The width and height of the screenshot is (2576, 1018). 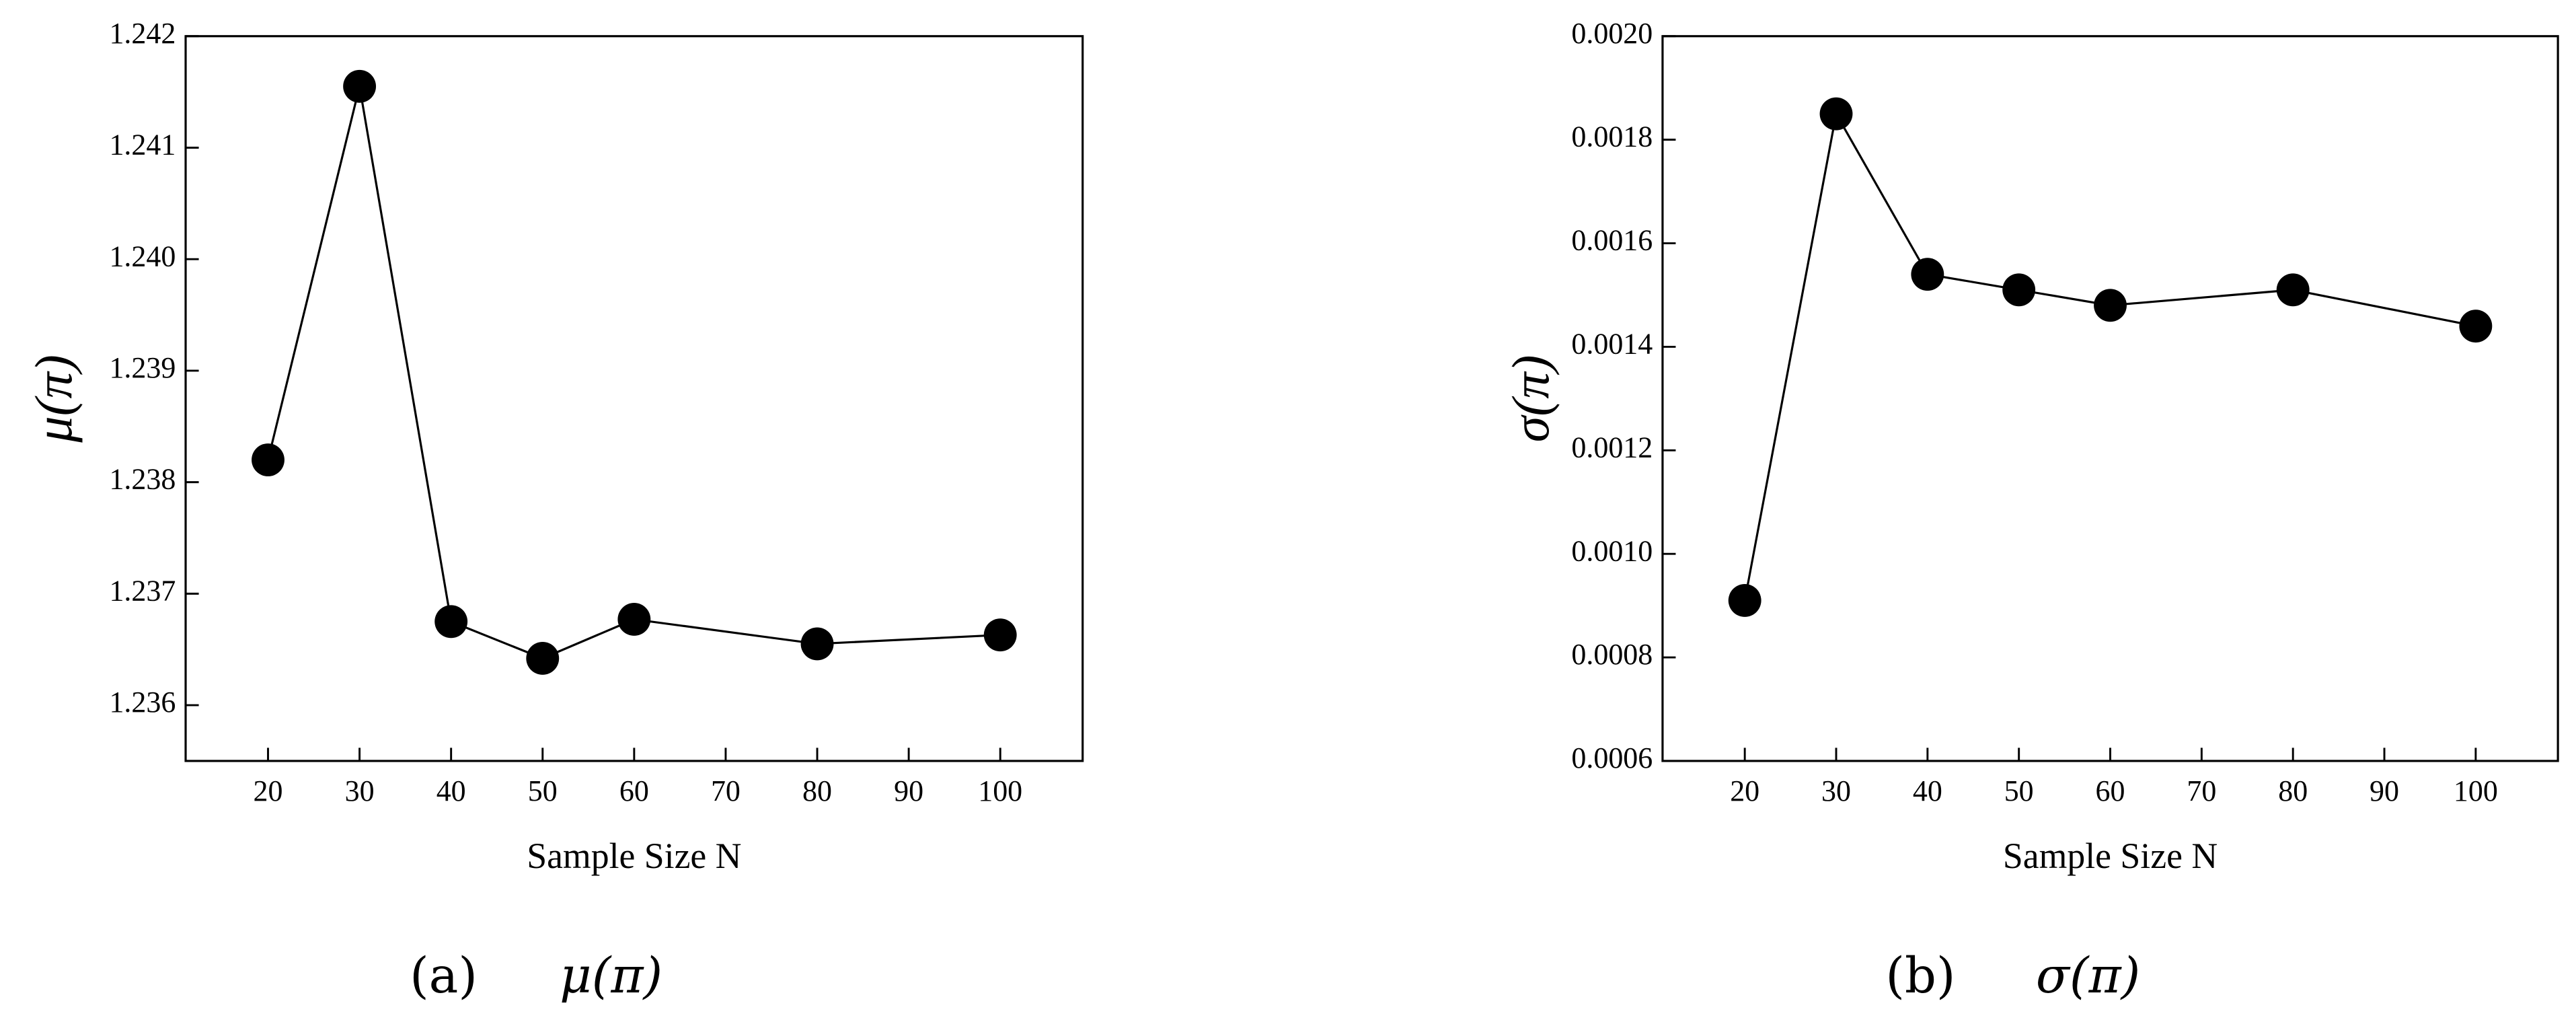 I want to click on caption-label: (a), so click(x=444, y=976).